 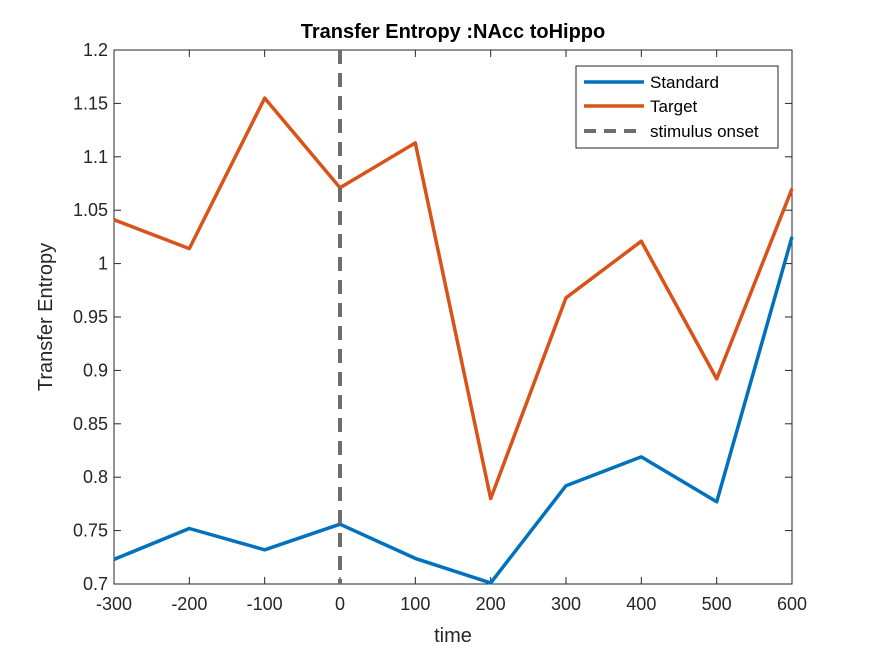 I want to click on y-tick-label: 0.8, so click(x=95, y=477).